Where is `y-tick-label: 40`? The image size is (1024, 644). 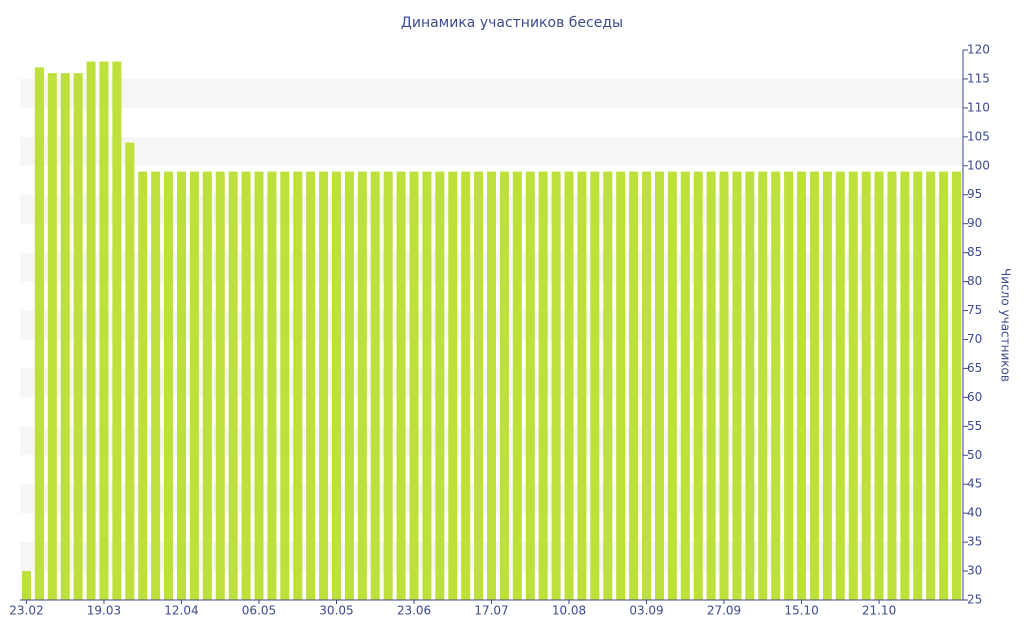
y-tick-label: 40 is located at coordinates (974, 513).